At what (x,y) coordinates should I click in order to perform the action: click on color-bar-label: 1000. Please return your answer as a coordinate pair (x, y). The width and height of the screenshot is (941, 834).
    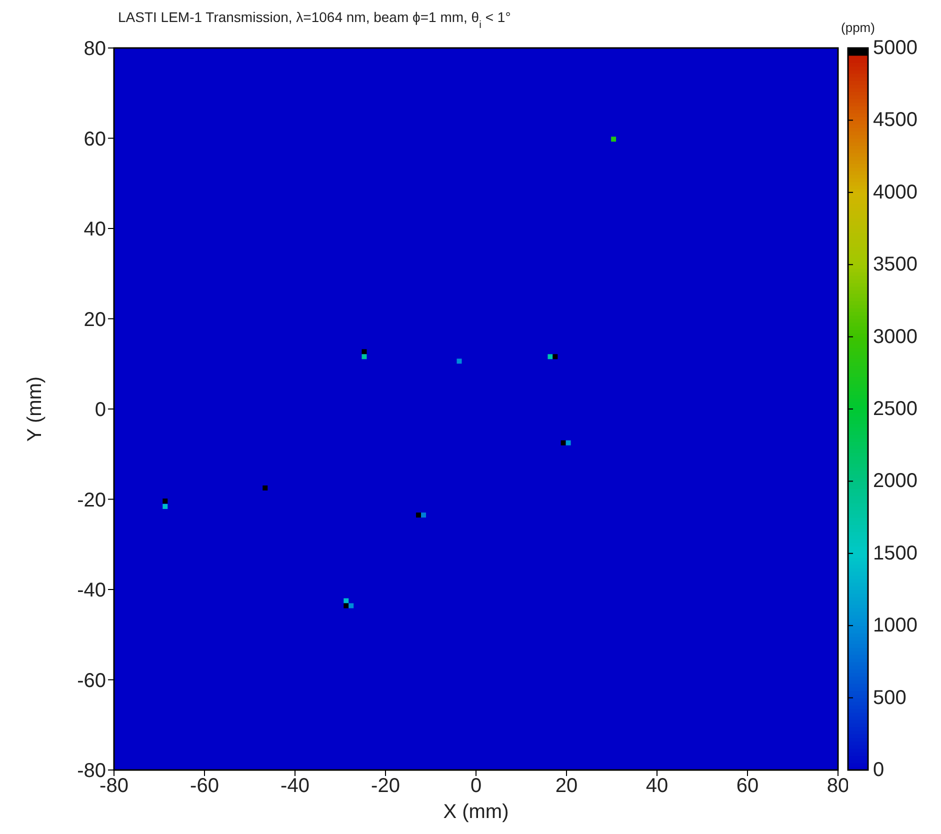
    Looking at the image, I should click on (895, 625).